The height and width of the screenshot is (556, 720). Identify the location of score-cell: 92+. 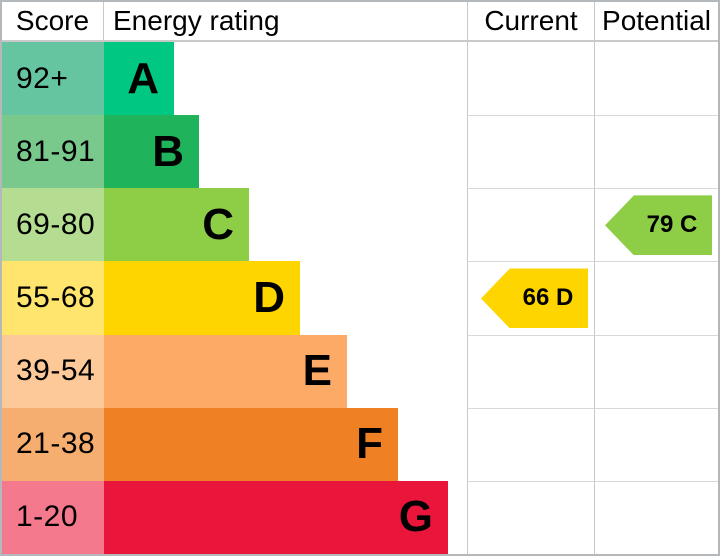
(53, 79).